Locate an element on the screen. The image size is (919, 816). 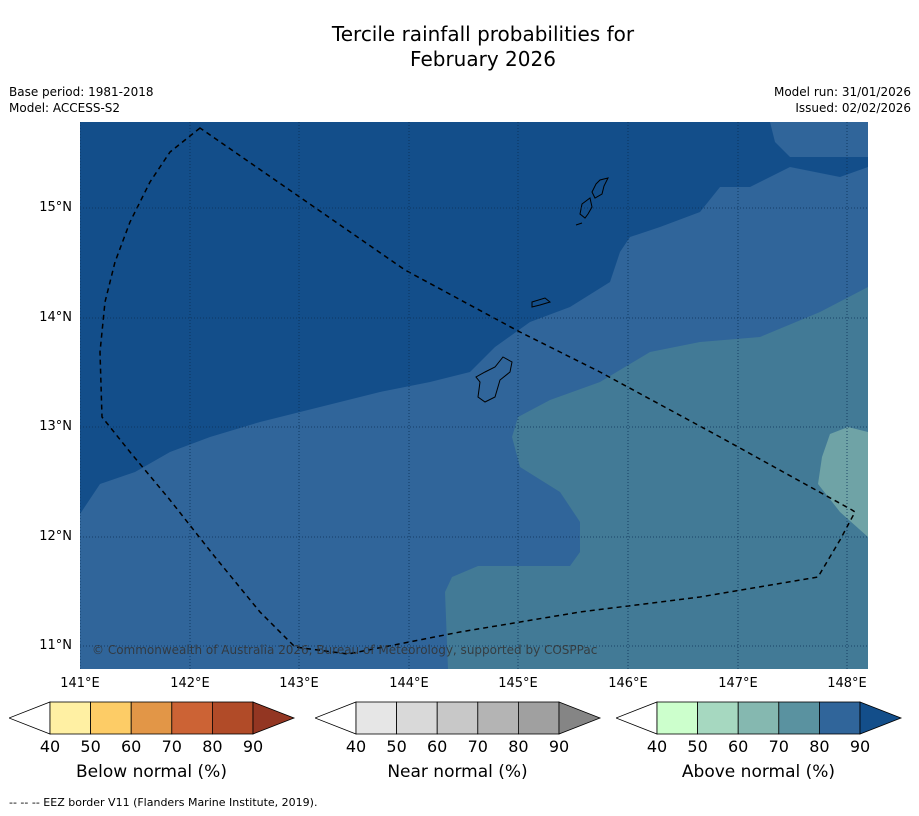
colorbar-label: Below normal (%) is located at coordinates (151, 772).